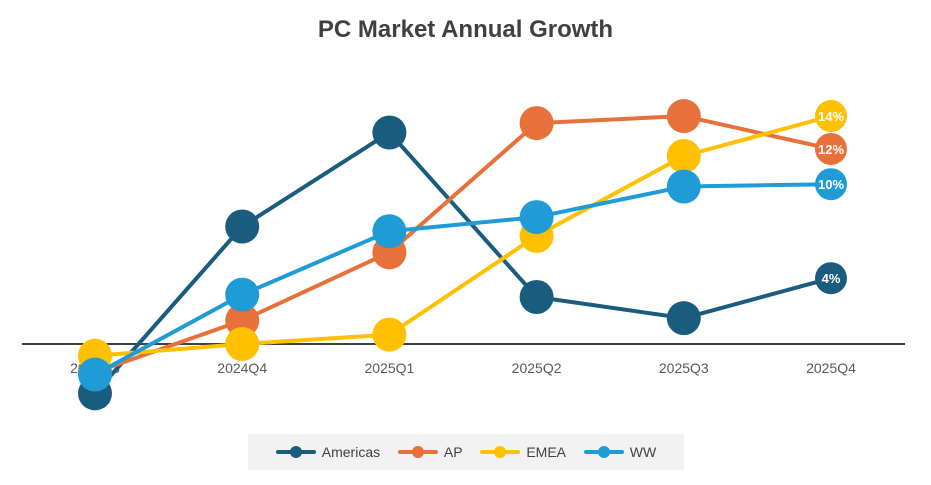 The image size is (931, 485). I want to click on data-label-ww: 10%, so click(831, 184).